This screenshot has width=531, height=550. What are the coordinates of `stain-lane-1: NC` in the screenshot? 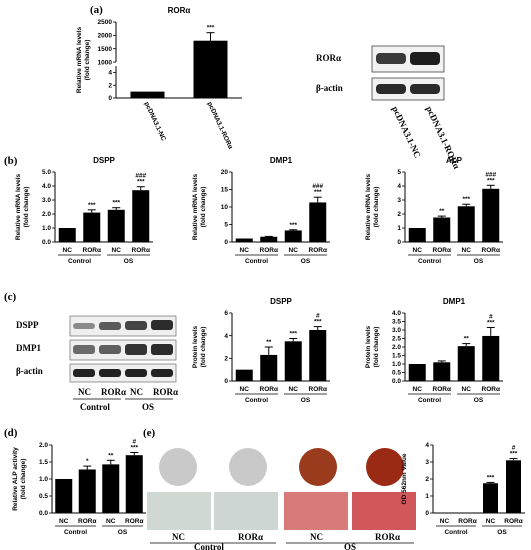 It's located at (178, 537).